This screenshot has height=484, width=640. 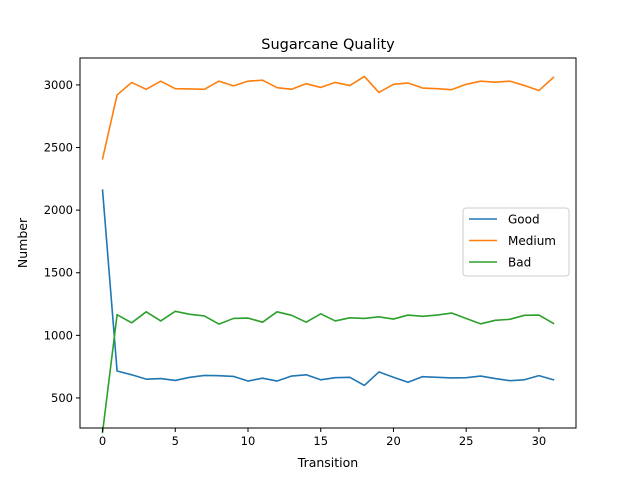 I want to click on legend-box, so click(x=516, y=242).